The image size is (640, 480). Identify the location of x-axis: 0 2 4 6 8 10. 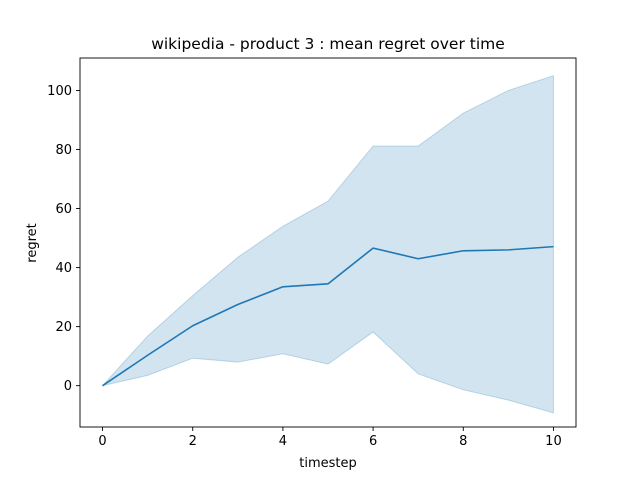
(330, 438).